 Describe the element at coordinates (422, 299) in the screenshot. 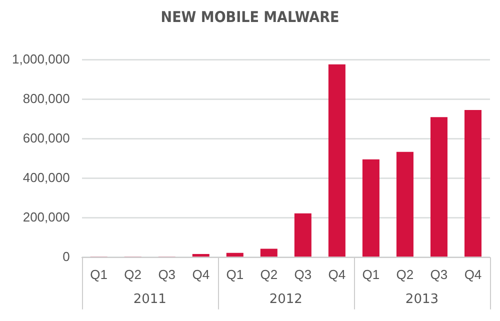

I see `text: 2013` at that location.